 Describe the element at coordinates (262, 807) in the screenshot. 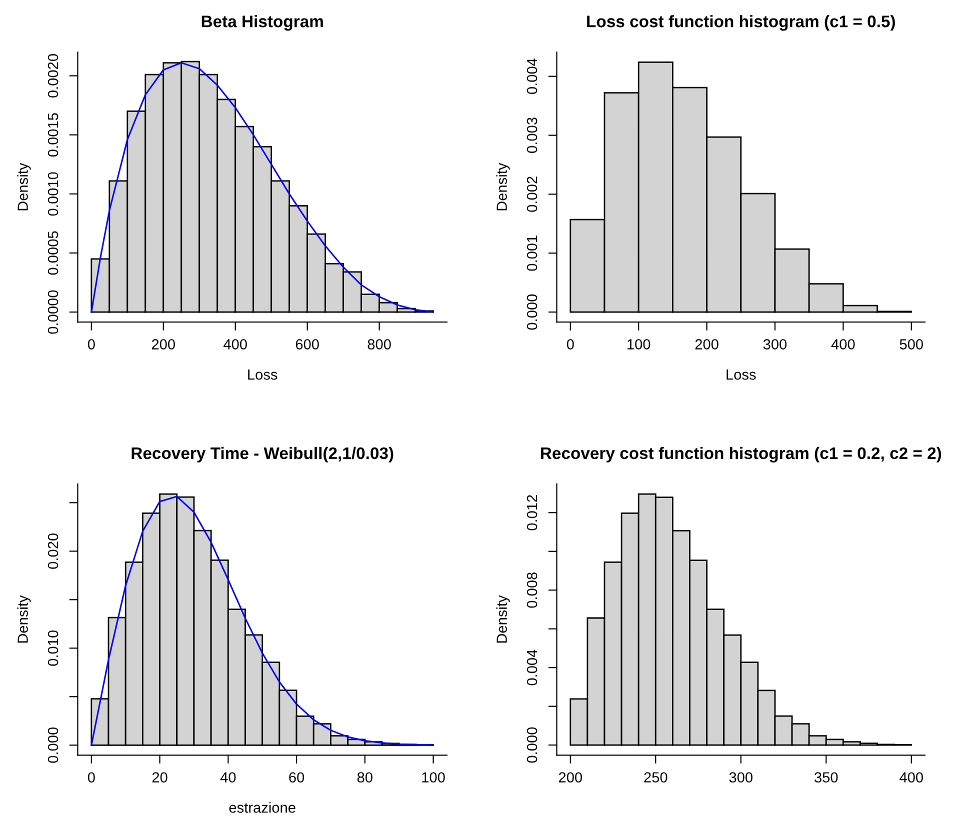

I see `x-axis-title: estrazione` at that location.